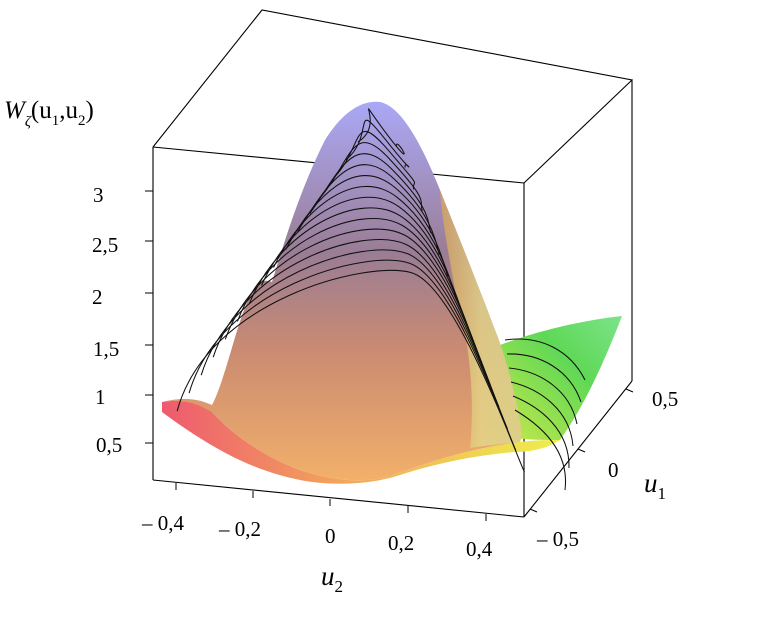 The width and height of the screenshot is (783, 627). I want to click on z-label-separator: ,u, so click(68, 110).